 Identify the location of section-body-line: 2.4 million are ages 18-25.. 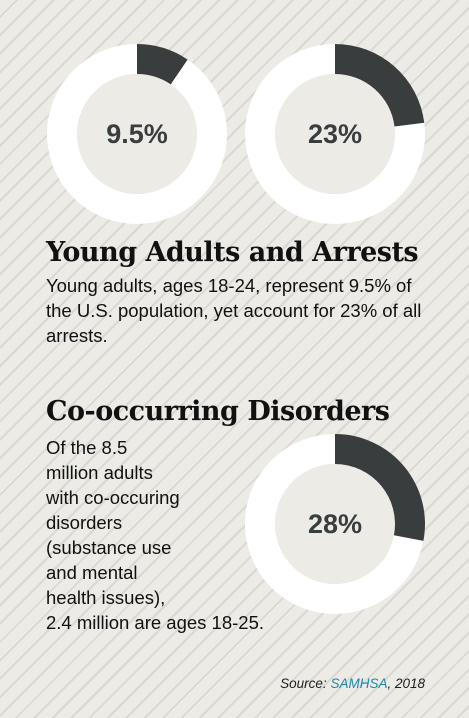
(155, 622).